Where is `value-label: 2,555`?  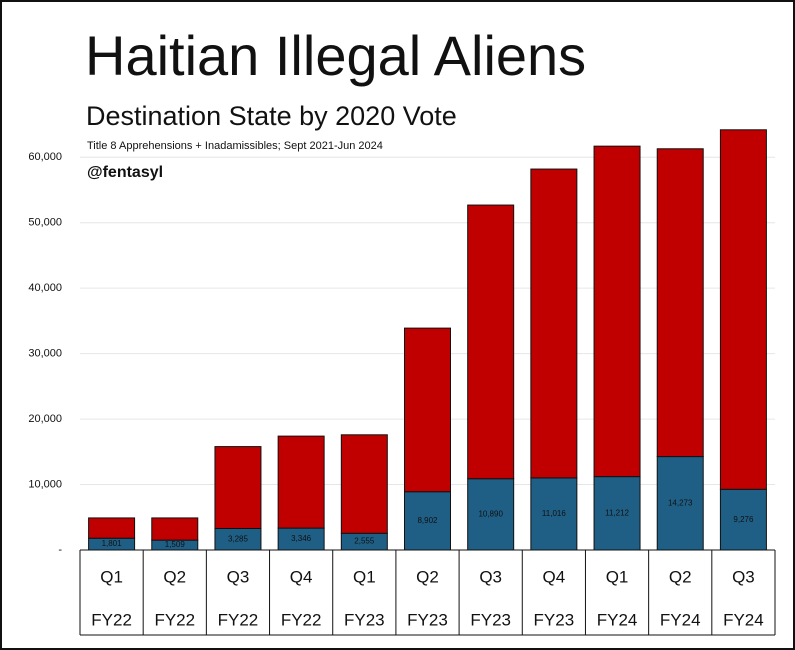
value-label: 2,555 is located at coordinates (364, 541).